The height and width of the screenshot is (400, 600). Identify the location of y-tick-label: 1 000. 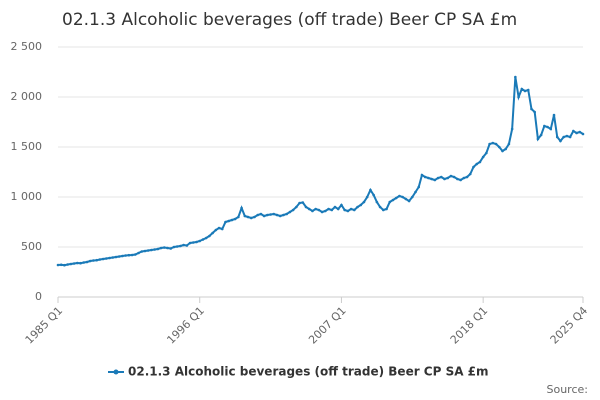
(27, 196).